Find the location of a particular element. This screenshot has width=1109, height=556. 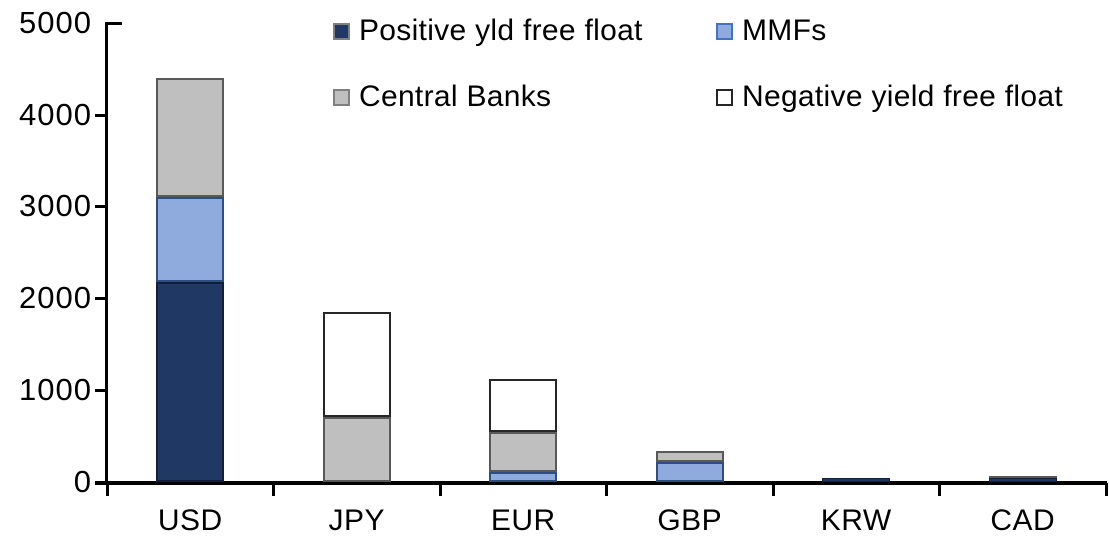

legend-swatch-mmfs is located at coordinates (724, 31).